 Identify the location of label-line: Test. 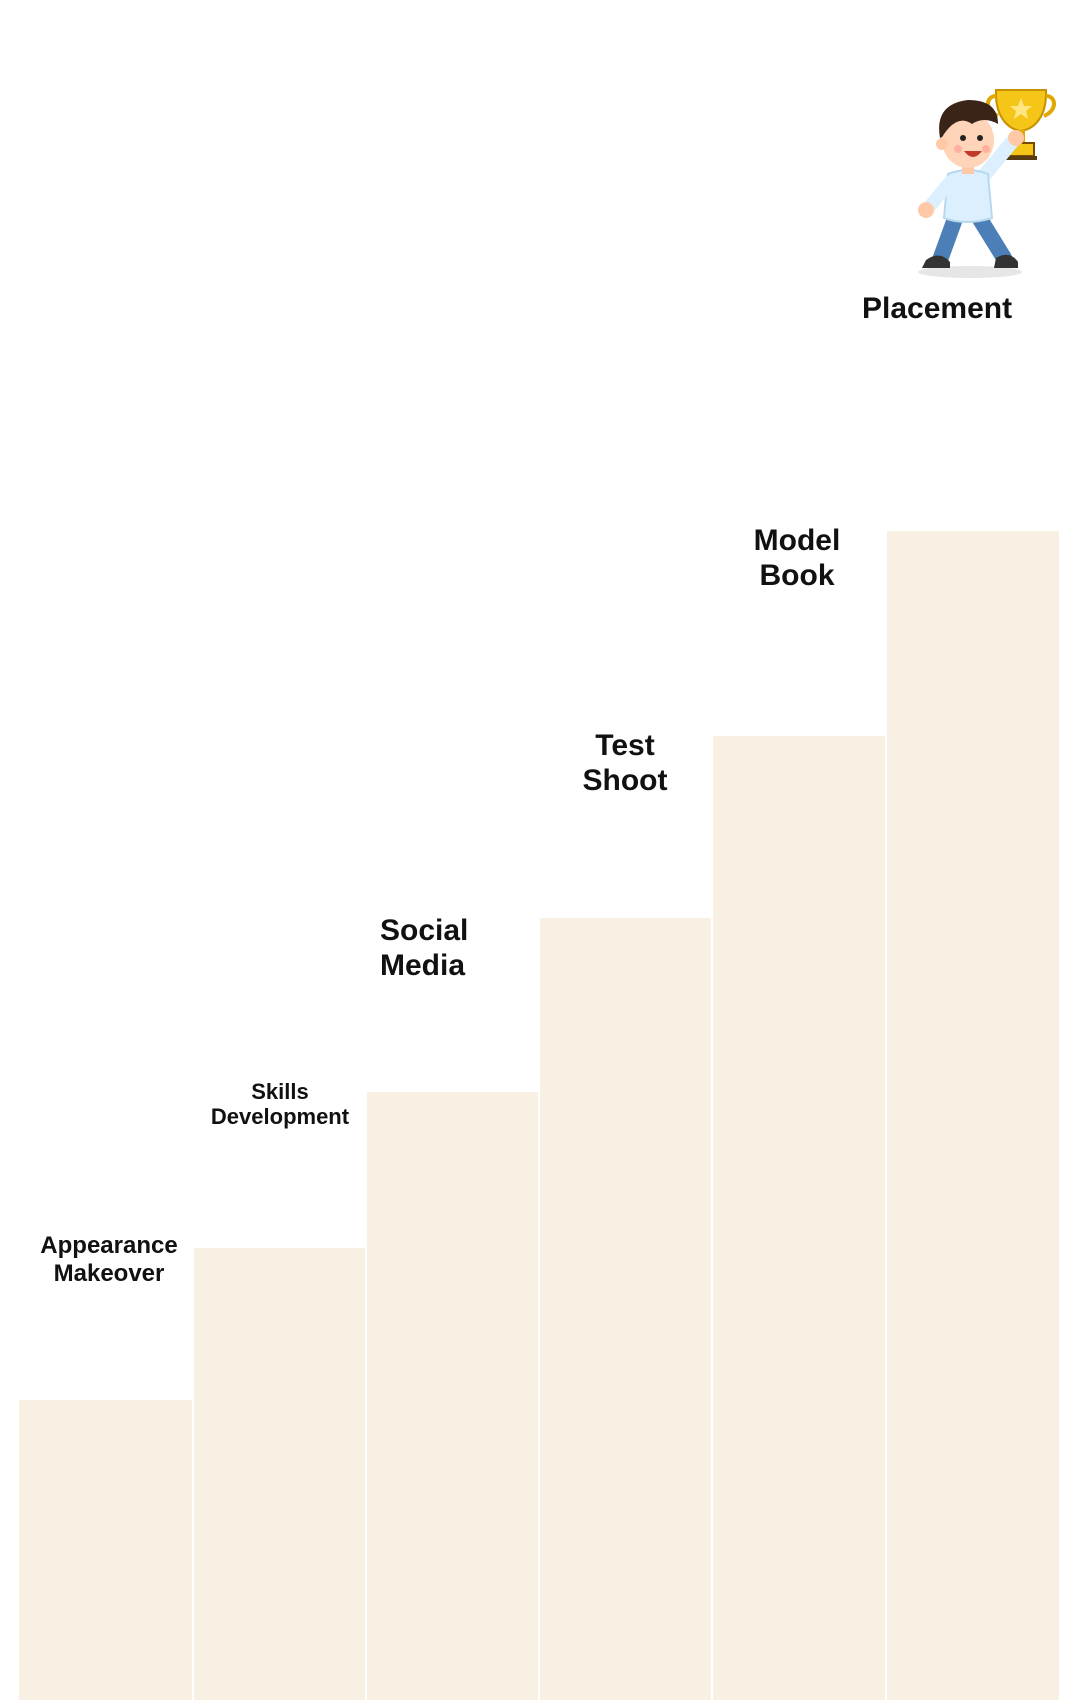
(625, 745).